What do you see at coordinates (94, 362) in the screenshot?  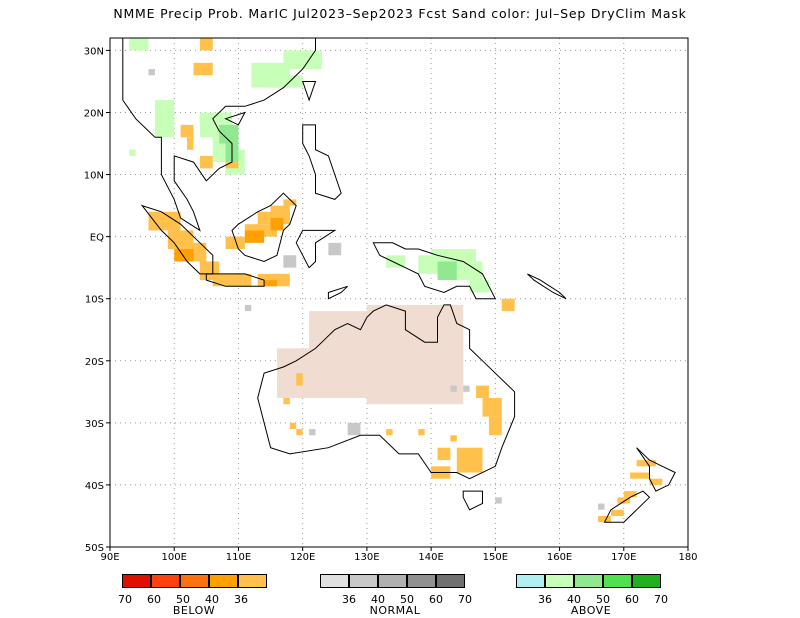 I see `lat-tick-label: 20S` at bounding box center [94, 362].